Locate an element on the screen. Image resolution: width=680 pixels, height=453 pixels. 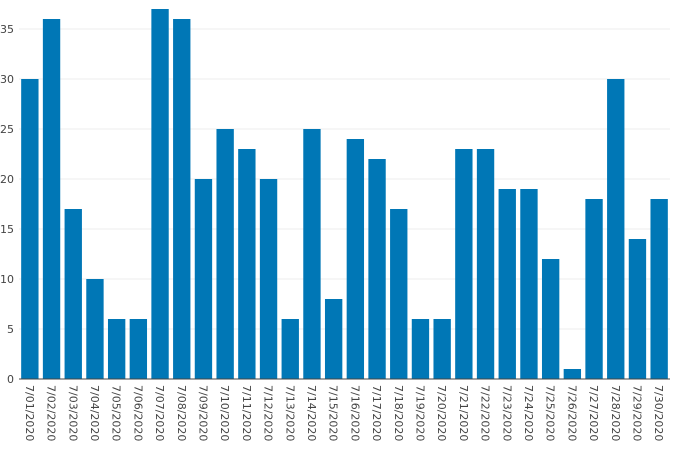
x-tick-label: 7/20/2020 is located at coordinates (441, 413).